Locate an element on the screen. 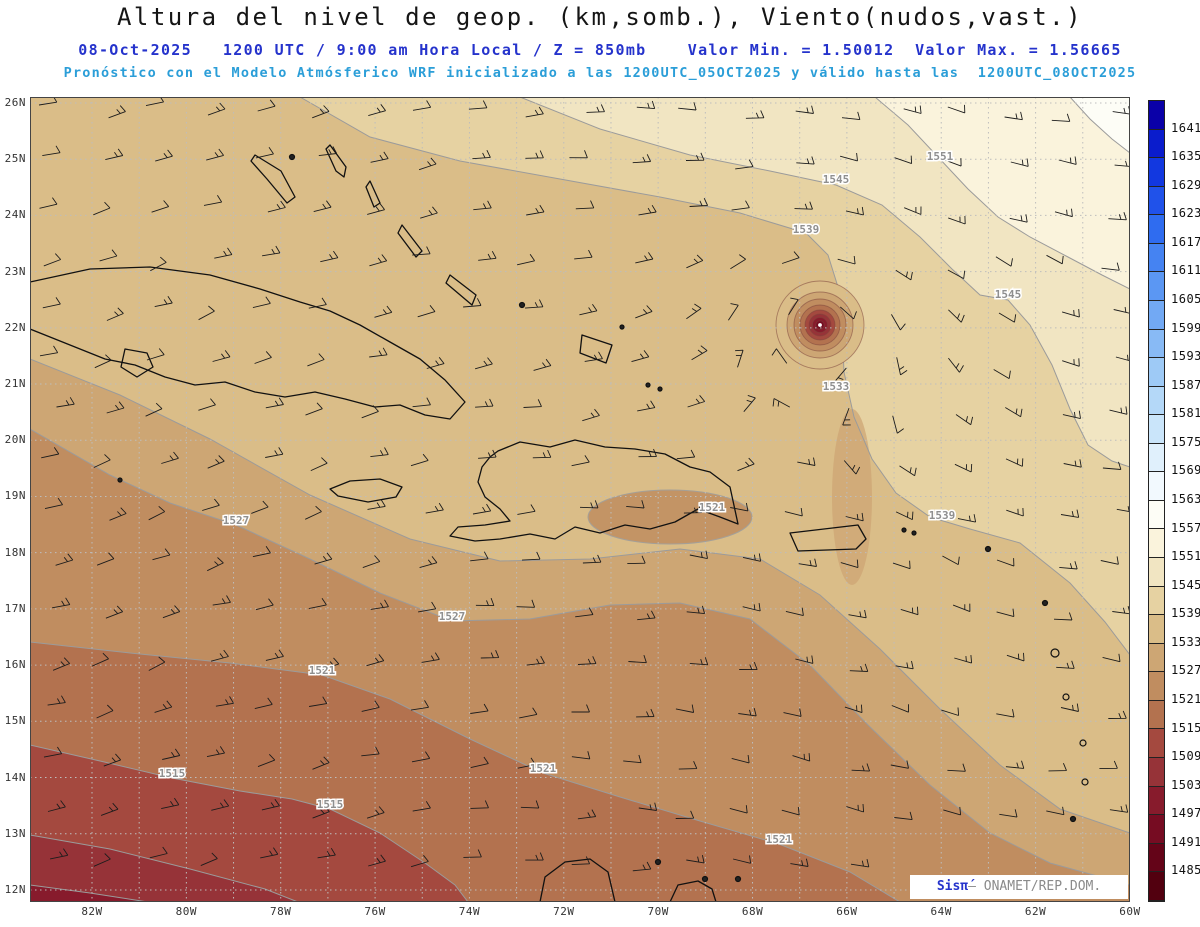  legend-value: 1611 is located at coordinates (1185, 270).